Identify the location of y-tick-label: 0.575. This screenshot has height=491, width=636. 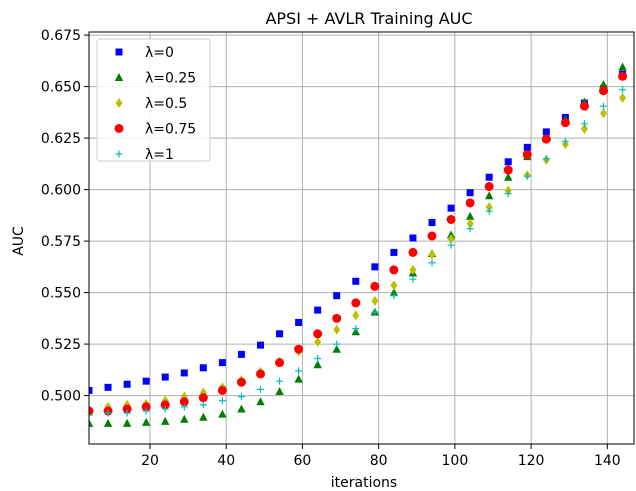
(61, 242).